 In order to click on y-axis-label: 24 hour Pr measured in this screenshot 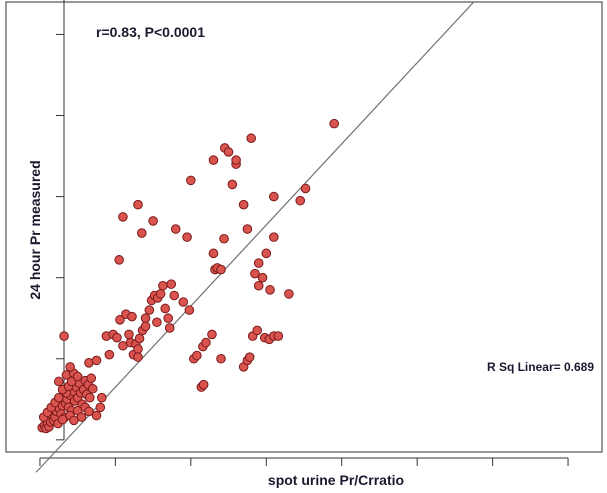, I will do `click(35, 229)`.